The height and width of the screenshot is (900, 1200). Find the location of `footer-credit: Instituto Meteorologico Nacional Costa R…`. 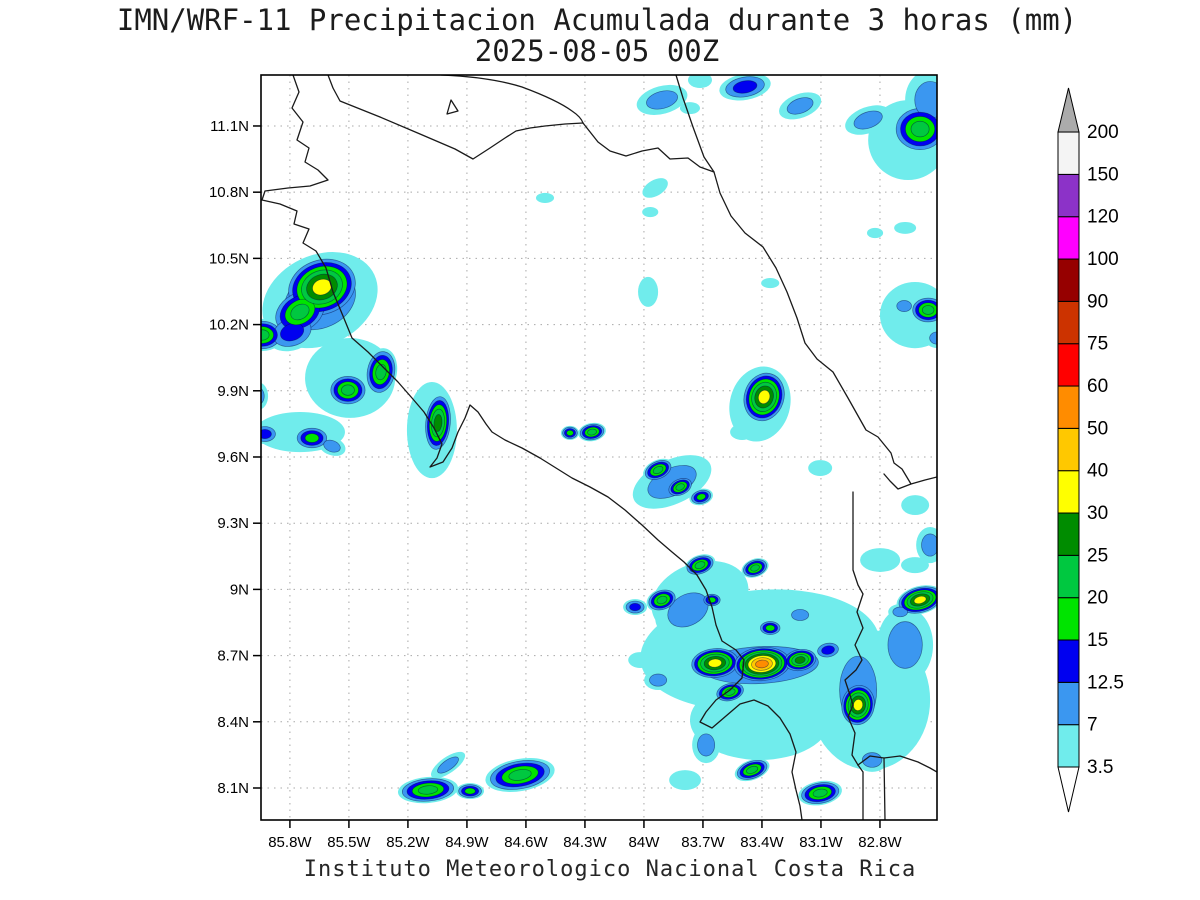

footer-credit: Instituto Meteorologico Nacional Costa R… is located at coordinates (610, 869).